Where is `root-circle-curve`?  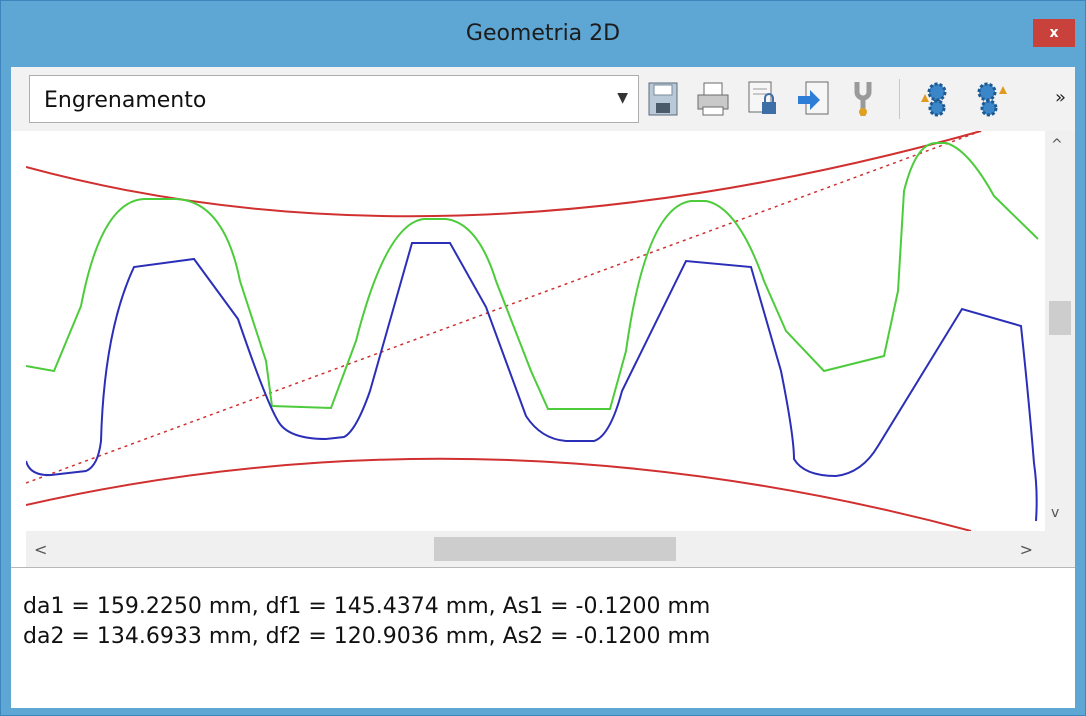 root-circle-curve is located at coordinates (499, 494).